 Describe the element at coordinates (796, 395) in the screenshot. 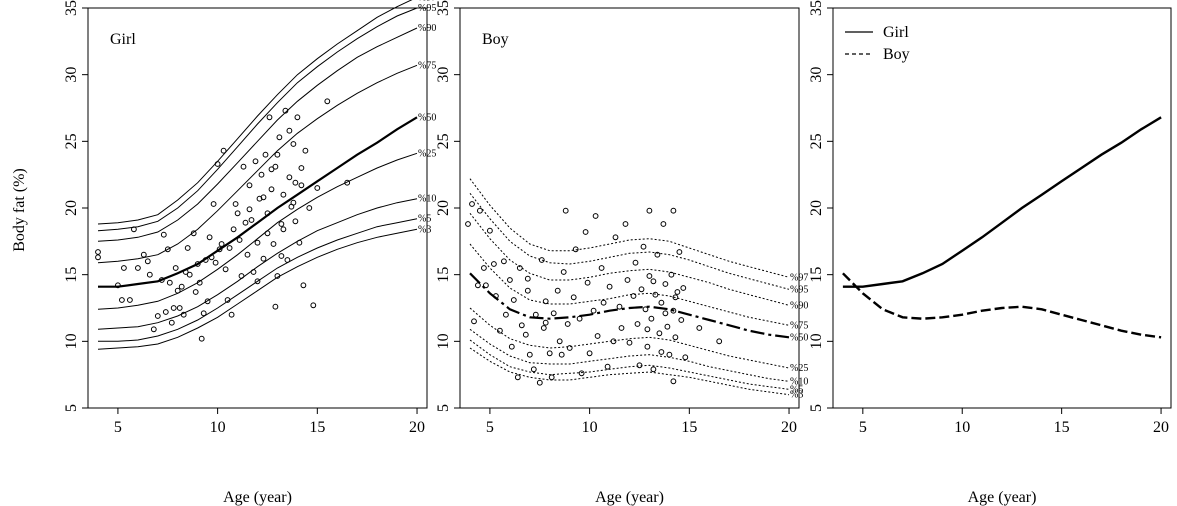

I see `centile-label: %3` at that location.